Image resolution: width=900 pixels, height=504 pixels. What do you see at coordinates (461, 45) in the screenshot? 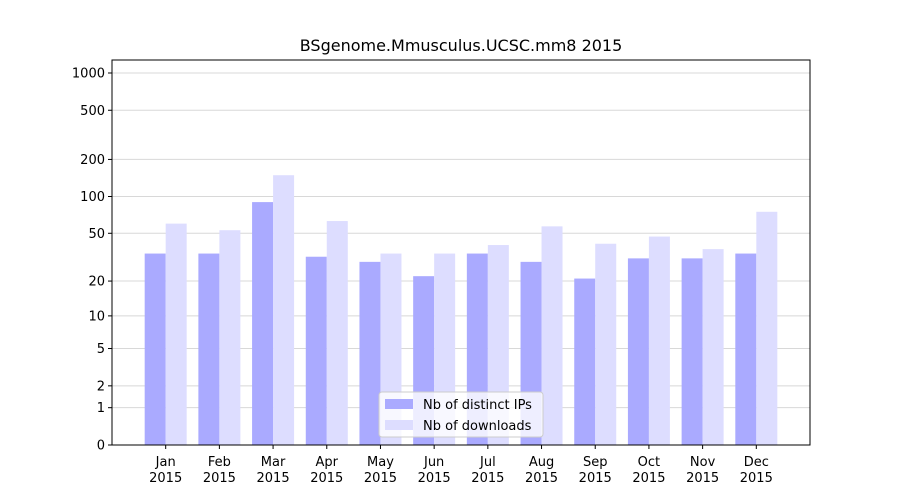
I see `chart-title: BSgenome.Mmusculus.UCSC.mm8 2015` at bounding box center [461, 45].